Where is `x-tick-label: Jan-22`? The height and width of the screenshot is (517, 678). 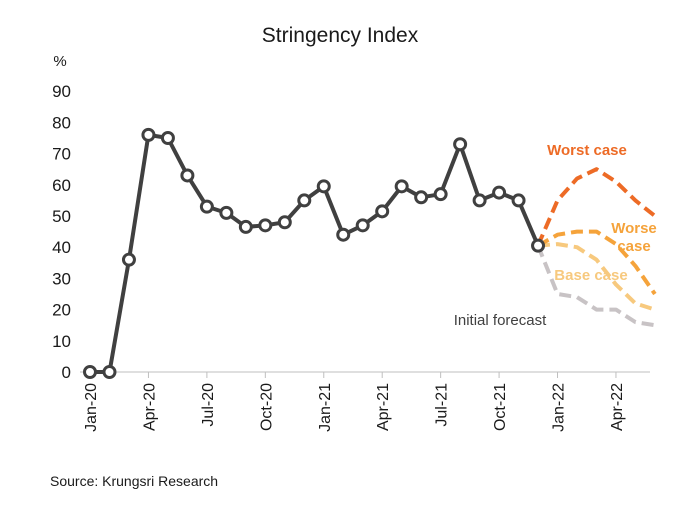 x-tick-label: Jan-22 is located at coordinates (559, 407).